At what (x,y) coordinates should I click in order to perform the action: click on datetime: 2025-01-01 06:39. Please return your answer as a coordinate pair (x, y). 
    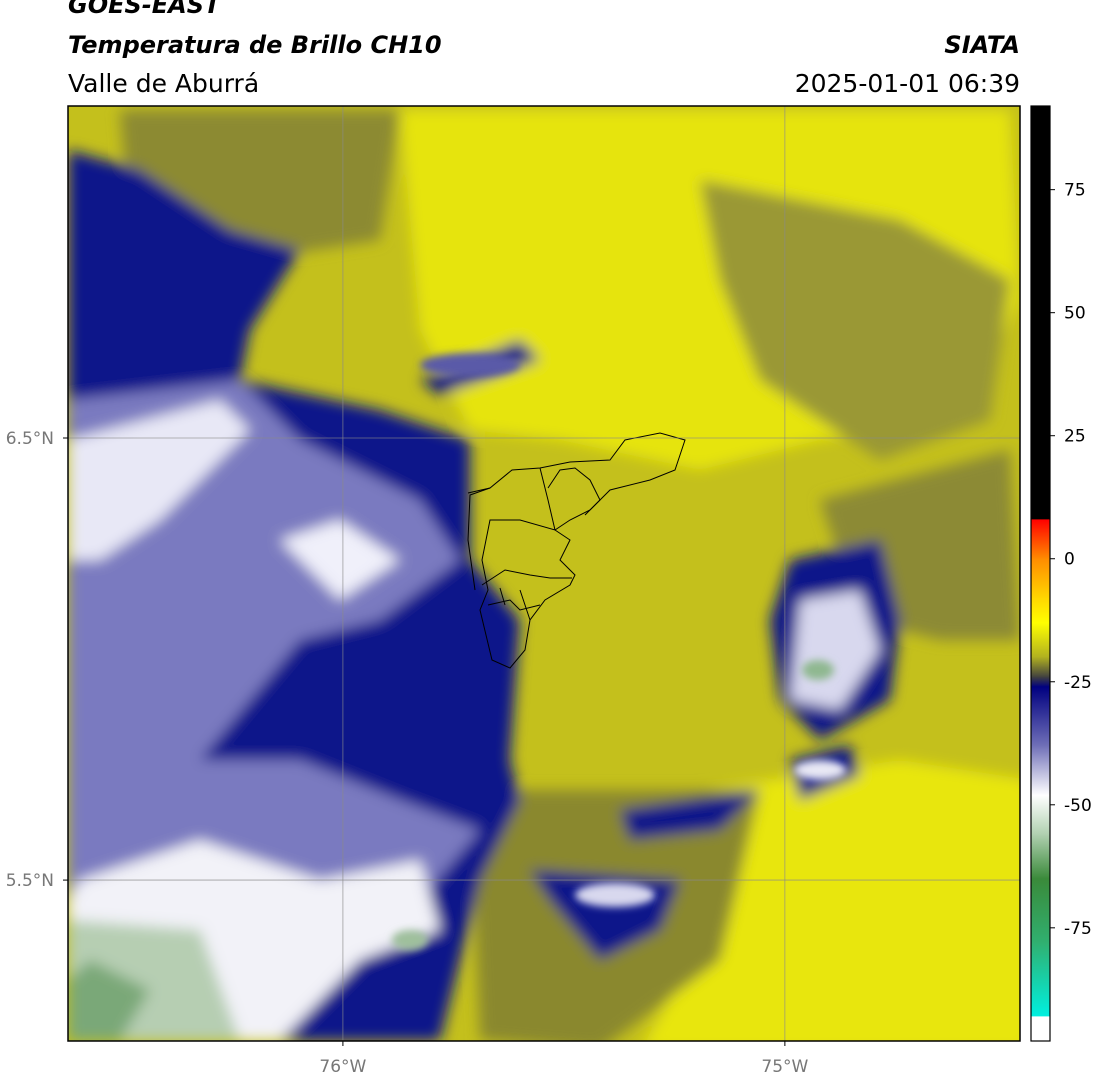
    Looking at the image, I should click on (907, 83).